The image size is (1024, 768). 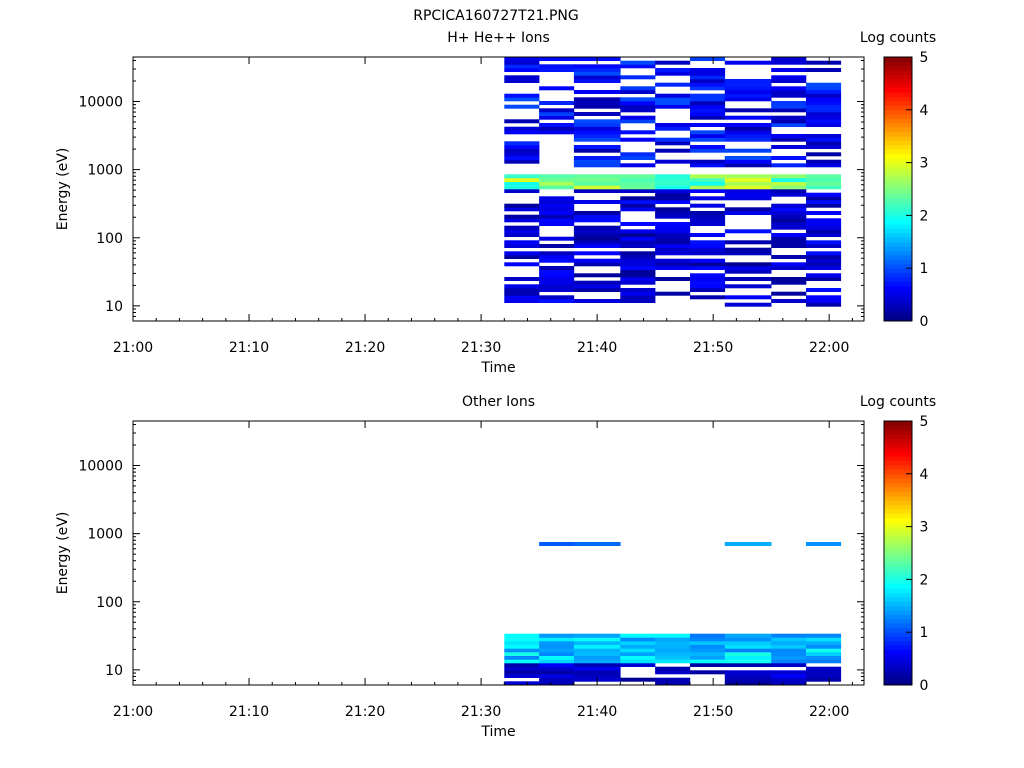 What do you see at coordinates (109, 239) in the screenshot?
I see `y-tick-label: 100` at bounding box center [109, 239].